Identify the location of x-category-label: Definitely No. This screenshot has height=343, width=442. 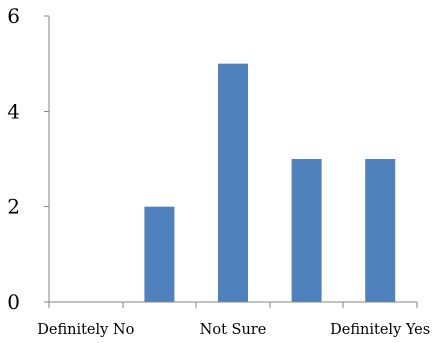
(85, 330).